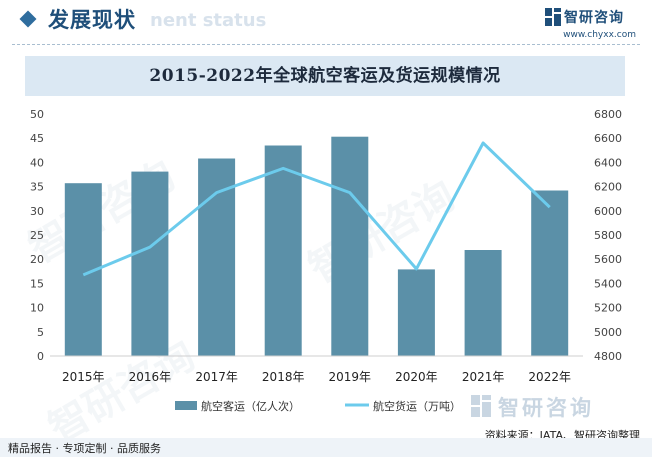 This screenshot has width=652, height=457. I want to click on y-left-tick-label: 50, so click(37, 114).